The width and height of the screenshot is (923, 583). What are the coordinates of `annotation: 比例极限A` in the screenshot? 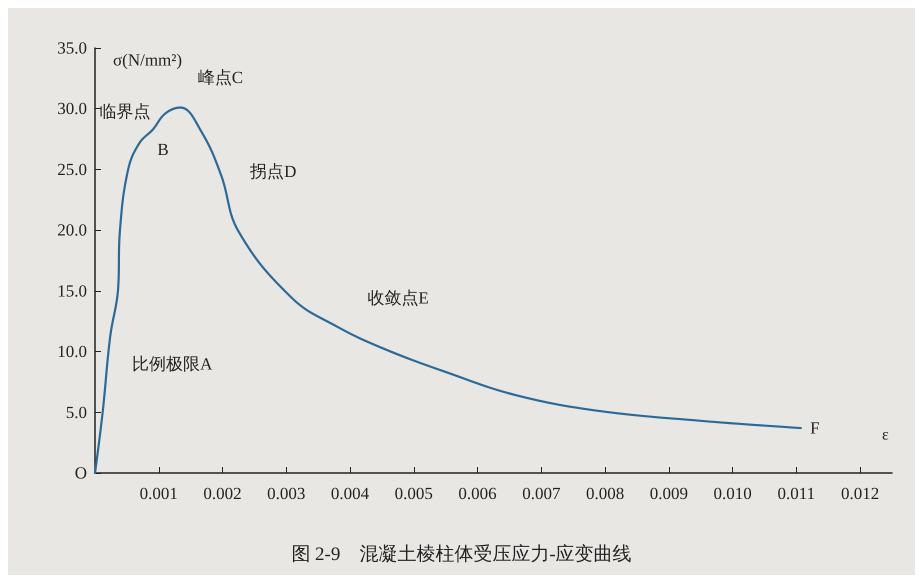 It's located at (173, 364).